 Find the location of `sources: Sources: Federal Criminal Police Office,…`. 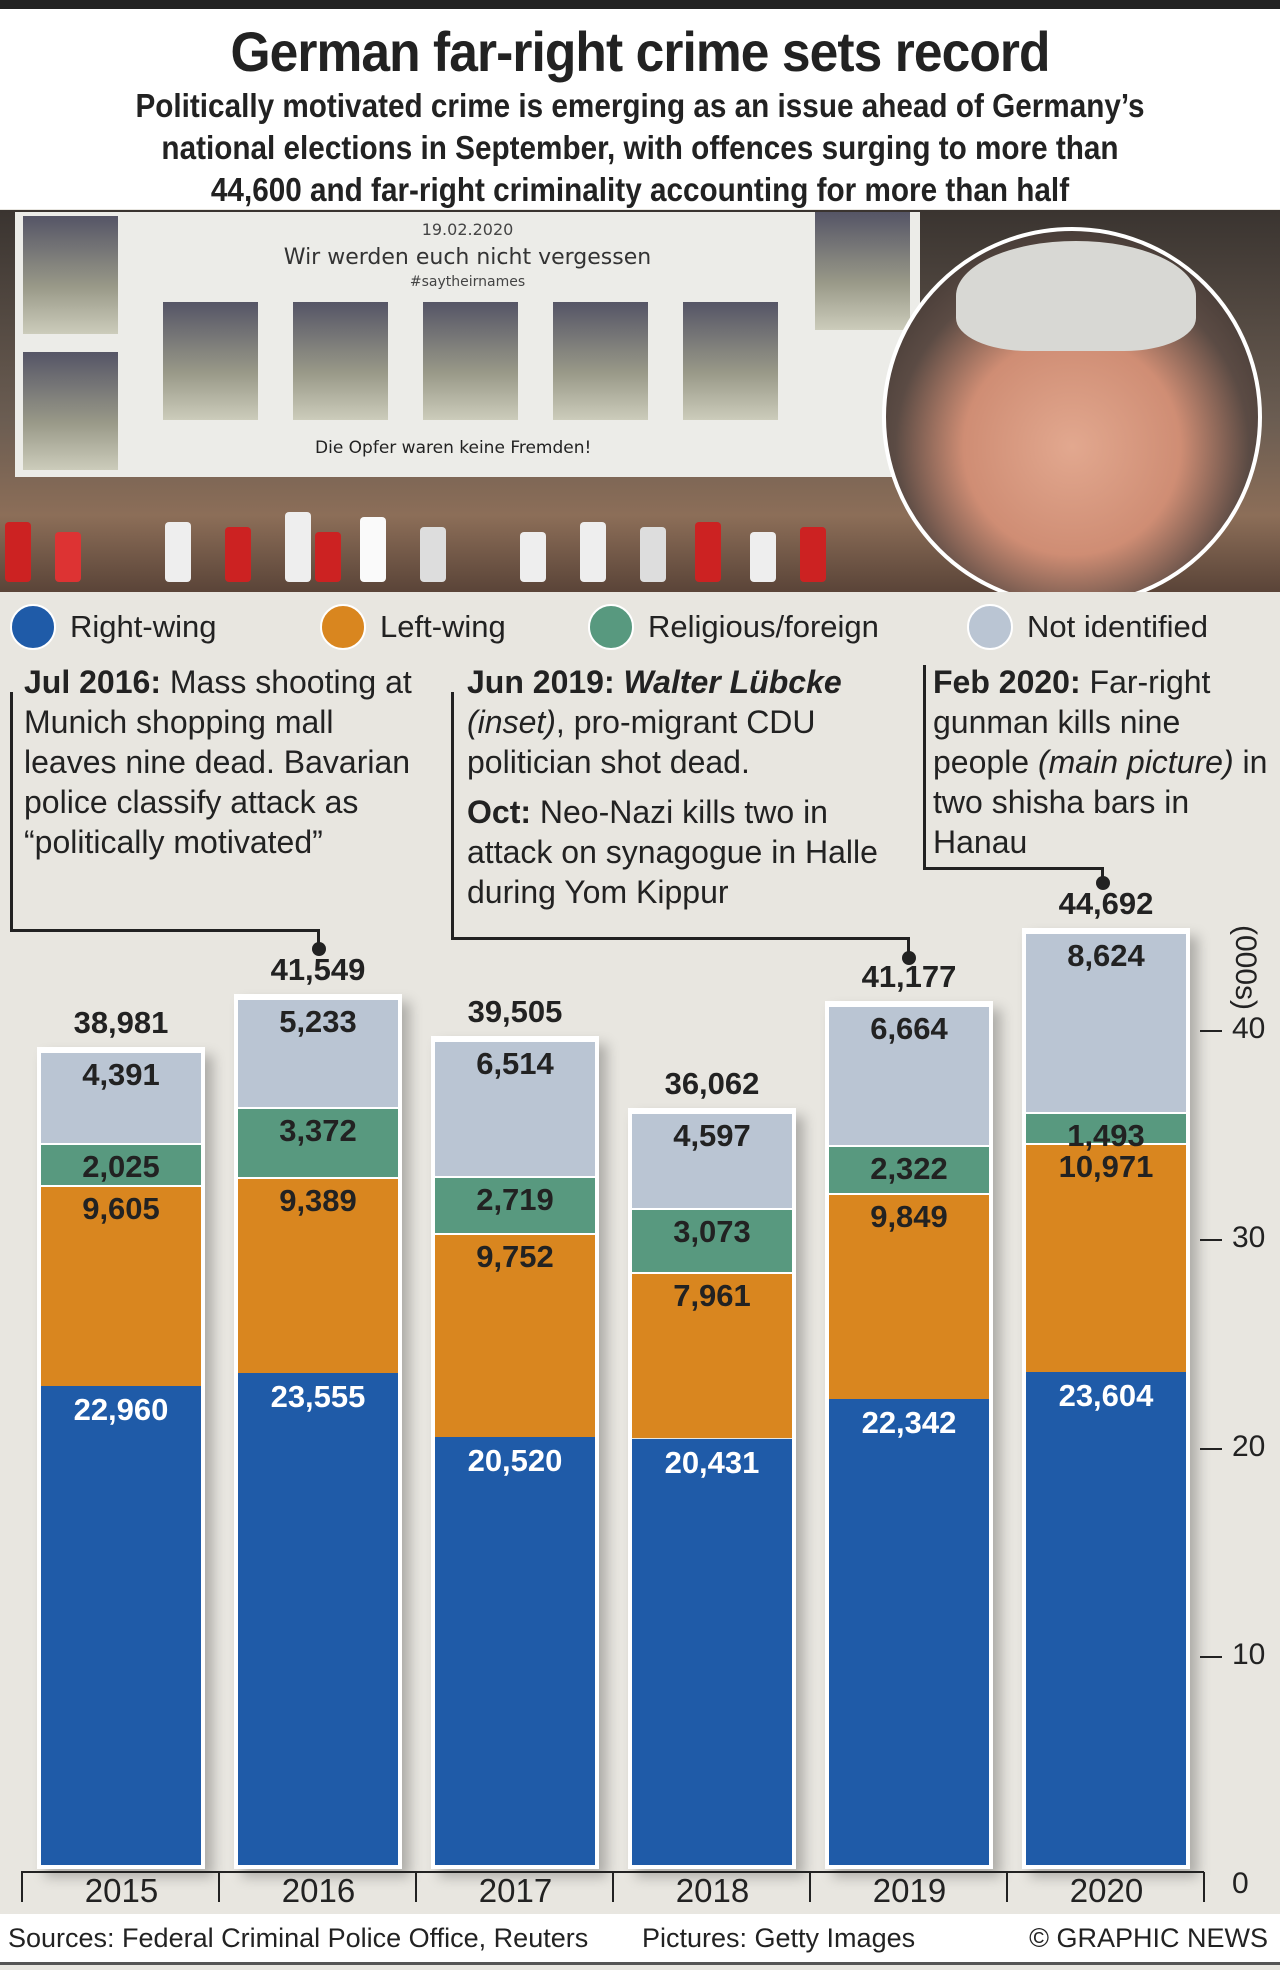

sources: Sources: Federal Criminal Police Office,… is located at coordinates (298, 1937).